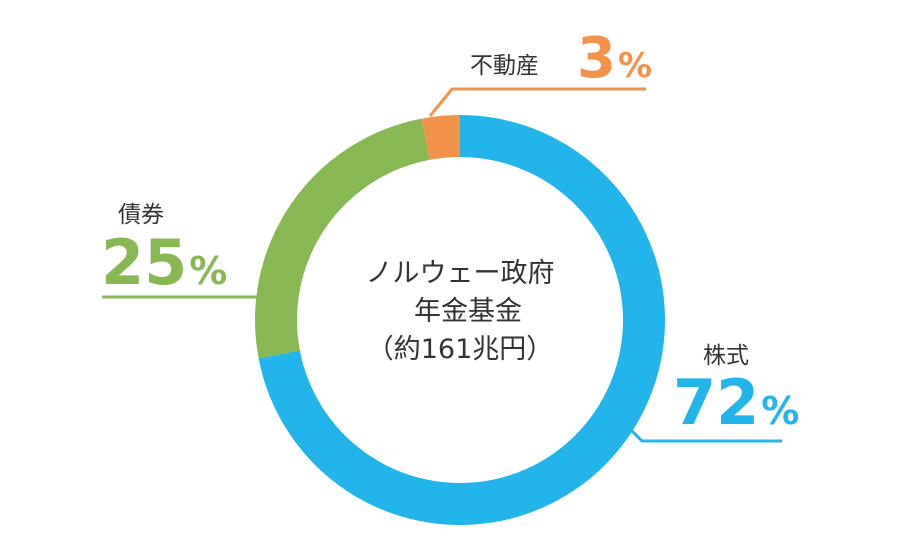 This screenshot has width=920, height=536. Describe the element at coordinates (703, 433) in the screenshot. I see `leader-line-stocks` at that location.